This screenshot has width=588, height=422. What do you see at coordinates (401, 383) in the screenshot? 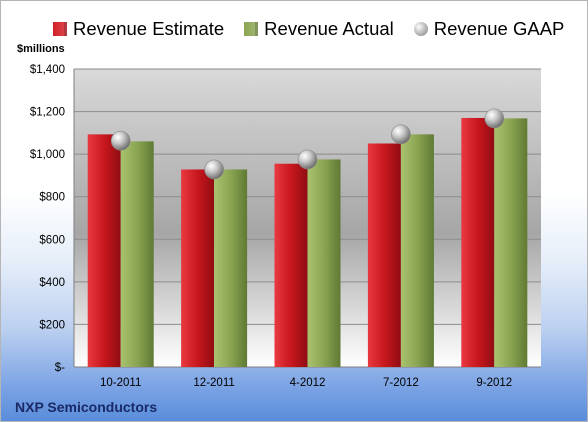
I see `x-tick-label: 7-2012` at bounding box center [401, 383].